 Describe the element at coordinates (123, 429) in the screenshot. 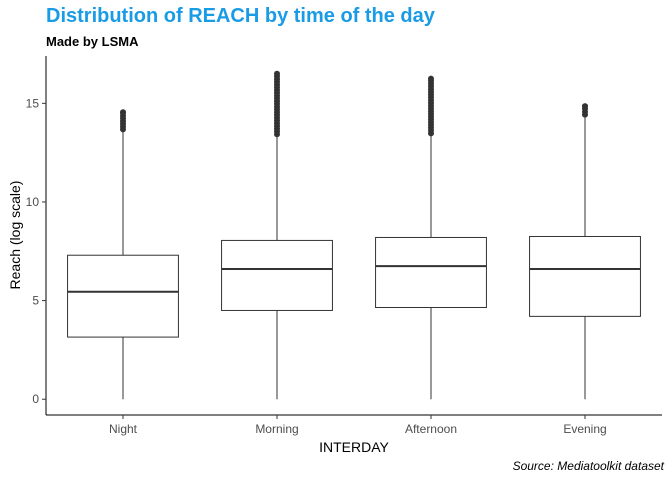

I see `x-tick-label: Night` at that location.